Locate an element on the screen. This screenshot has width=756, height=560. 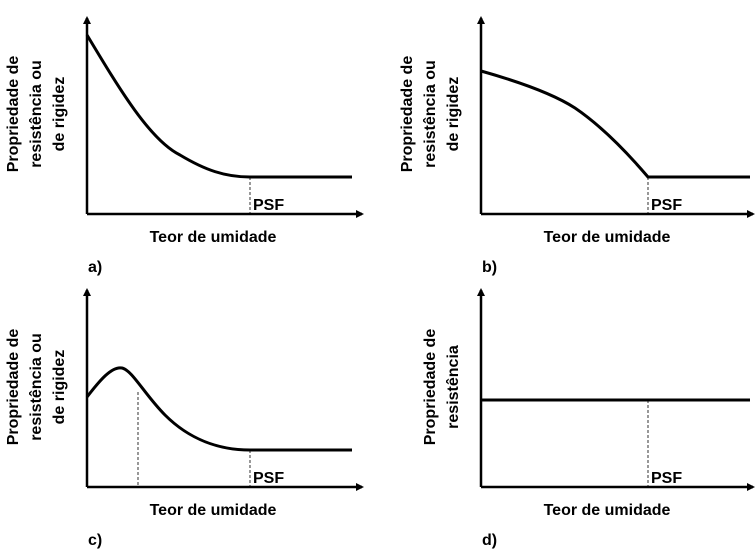
panel-label: c) is located at coordinates (95, 540).